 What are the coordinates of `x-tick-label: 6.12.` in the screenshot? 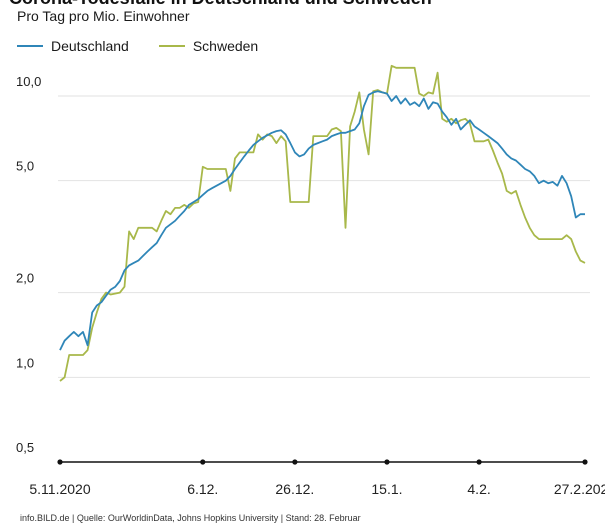 It's located at (202, 489).